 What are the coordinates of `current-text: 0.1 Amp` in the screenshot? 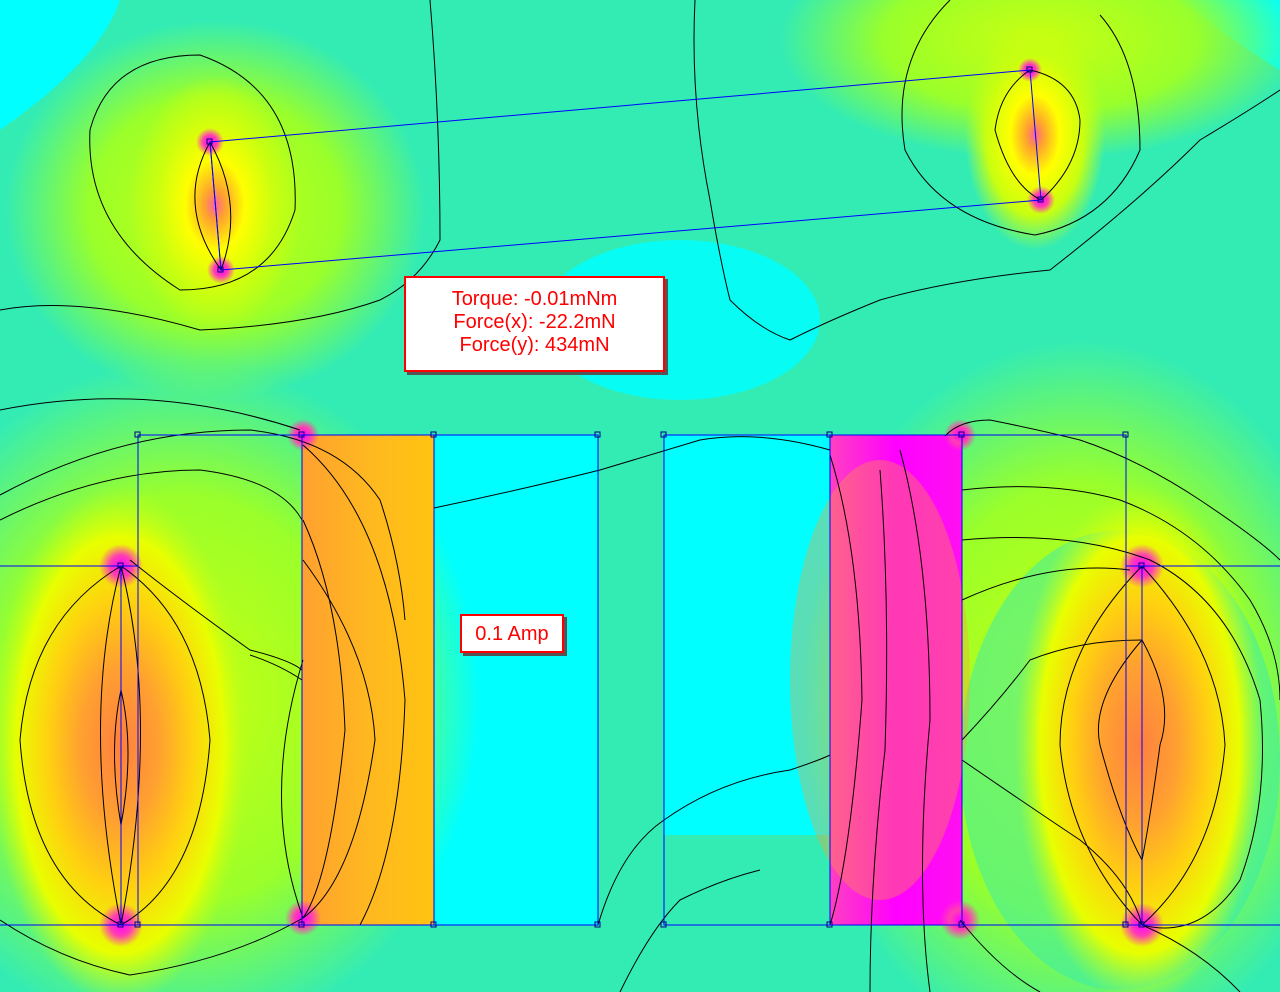 It's located at (512, 634).